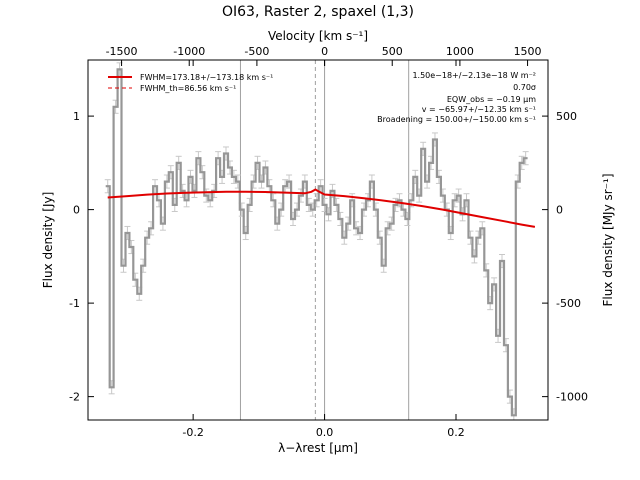 The width and height of the screenshot is (640, 480). Describe the element at coordinates (566, 116) in the screenshot. I see `y2-tick-label: 500` at that location.